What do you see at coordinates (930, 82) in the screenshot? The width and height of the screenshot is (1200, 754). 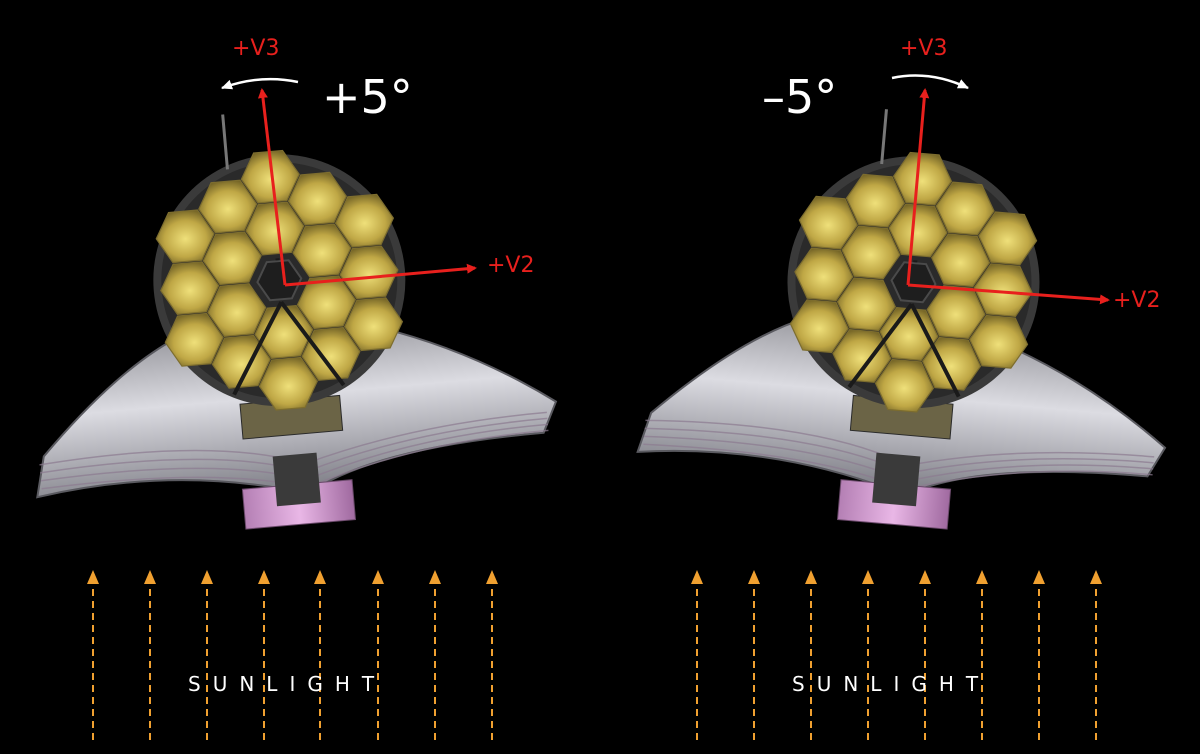 I see `rotation-arrow-right` at bounding box center [930, 82].